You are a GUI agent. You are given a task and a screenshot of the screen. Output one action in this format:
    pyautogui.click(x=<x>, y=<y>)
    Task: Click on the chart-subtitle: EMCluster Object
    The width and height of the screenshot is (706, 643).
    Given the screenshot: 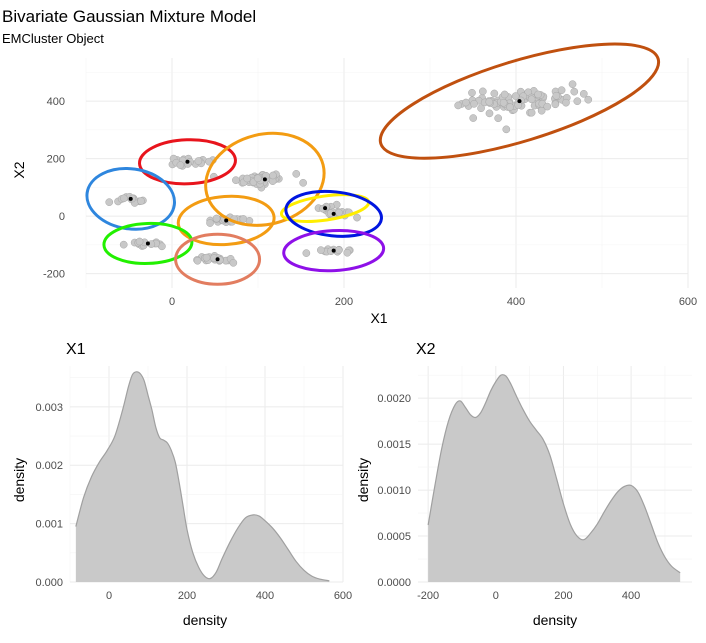 What is the action you would take?
    pyautogui.click(x=53, y=38)
    